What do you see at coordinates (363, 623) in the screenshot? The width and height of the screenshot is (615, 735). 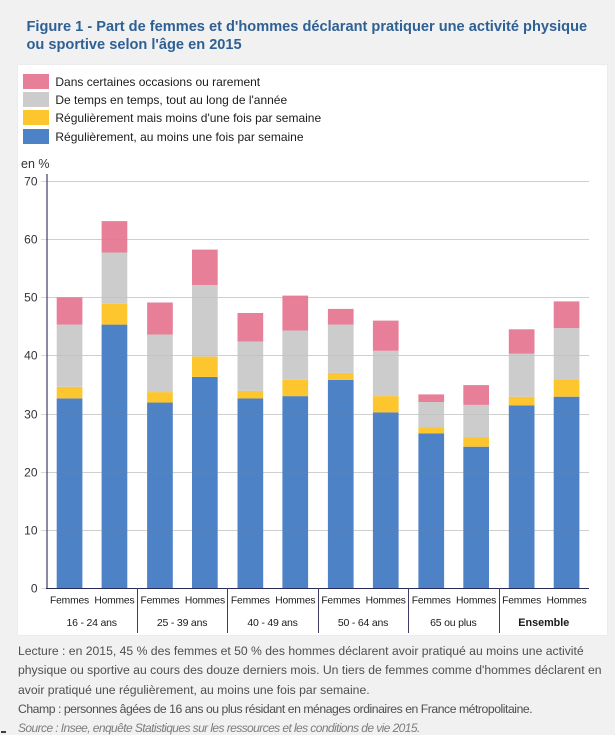 I see `svg-text: 50 - 64 ans` at bounding box center [363, 623].